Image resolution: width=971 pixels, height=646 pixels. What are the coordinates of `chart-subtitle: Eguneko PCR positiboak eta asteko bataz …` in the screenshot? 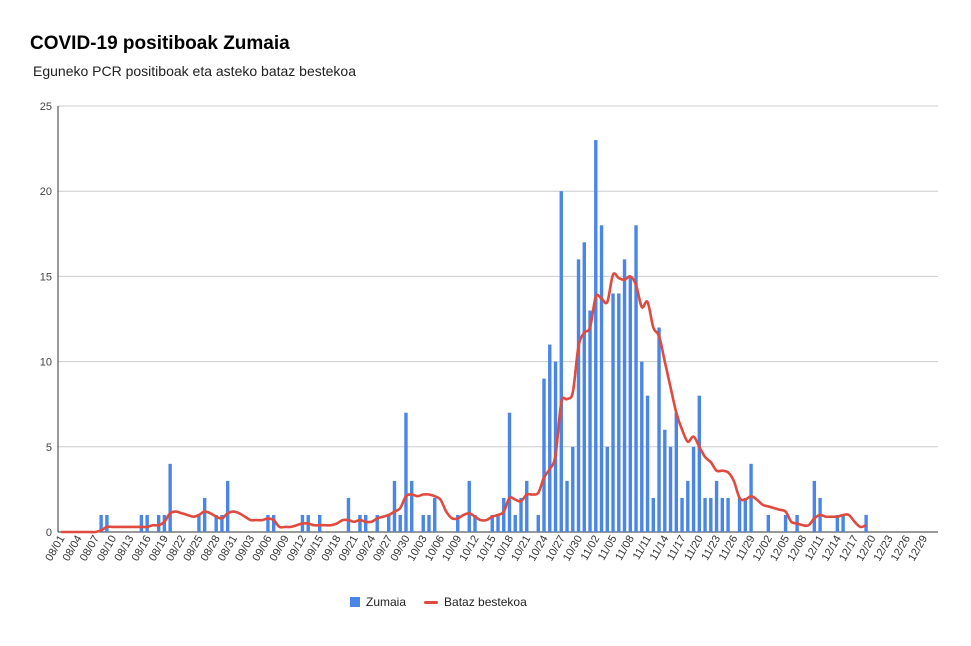 It's located at (194, 71).